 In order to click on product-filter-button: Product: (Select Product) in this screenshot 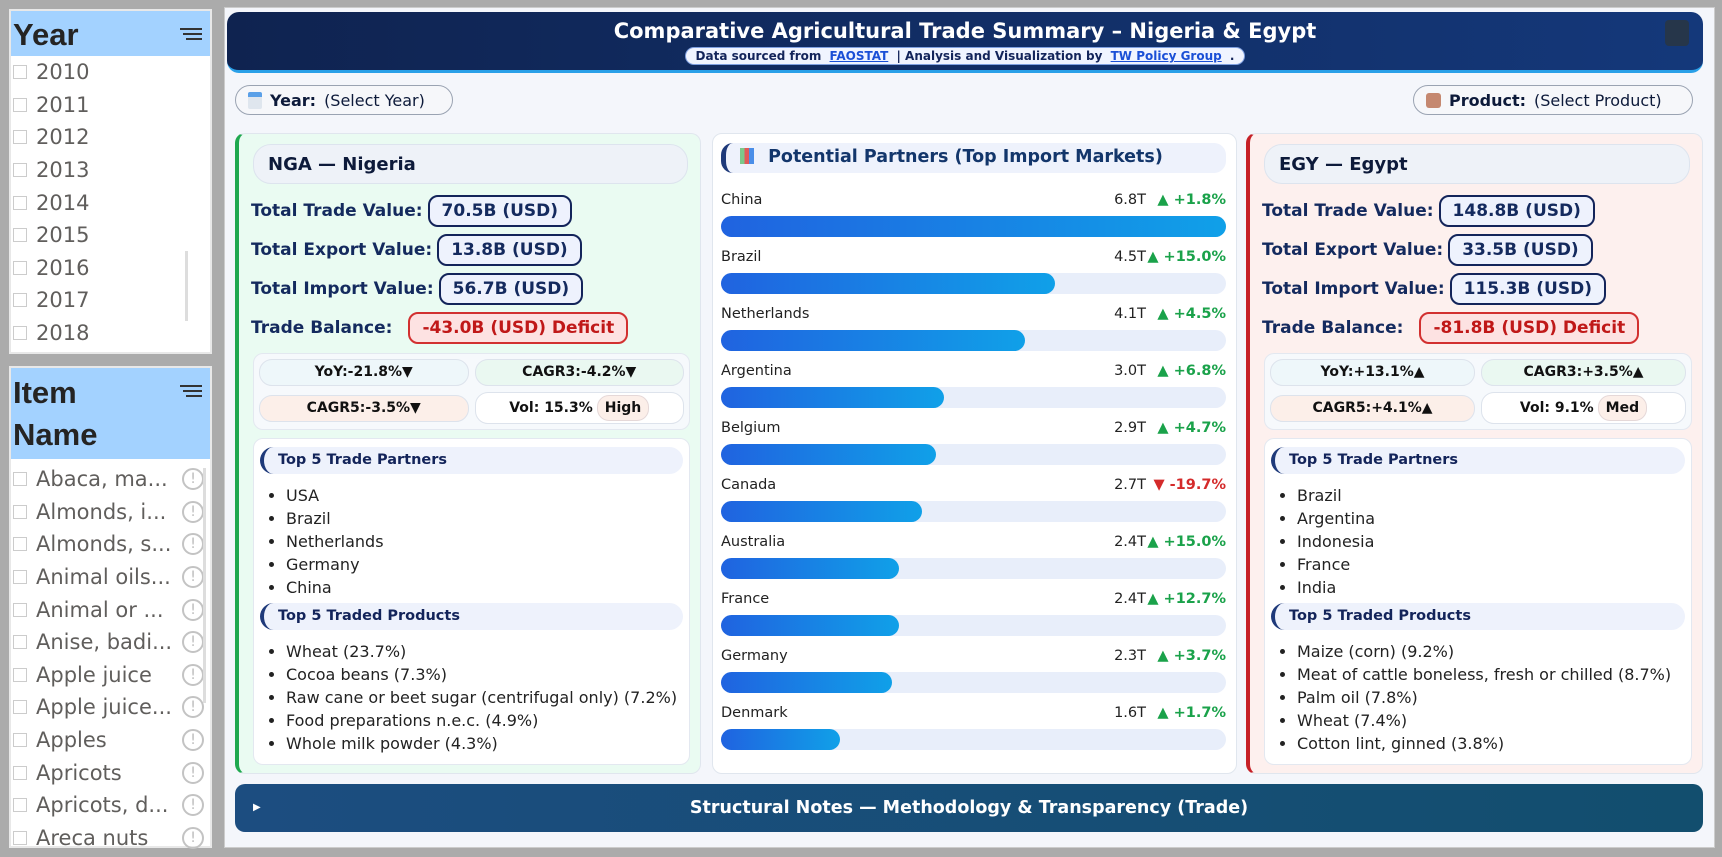, I will do `click(1553, 100)`.